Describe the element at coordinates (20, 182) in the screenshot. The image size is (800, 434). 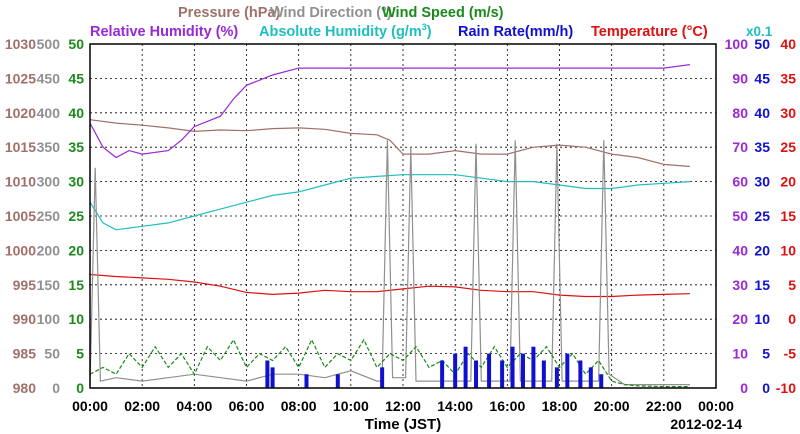
I see `pressure-tick-label: 1010` at that location.